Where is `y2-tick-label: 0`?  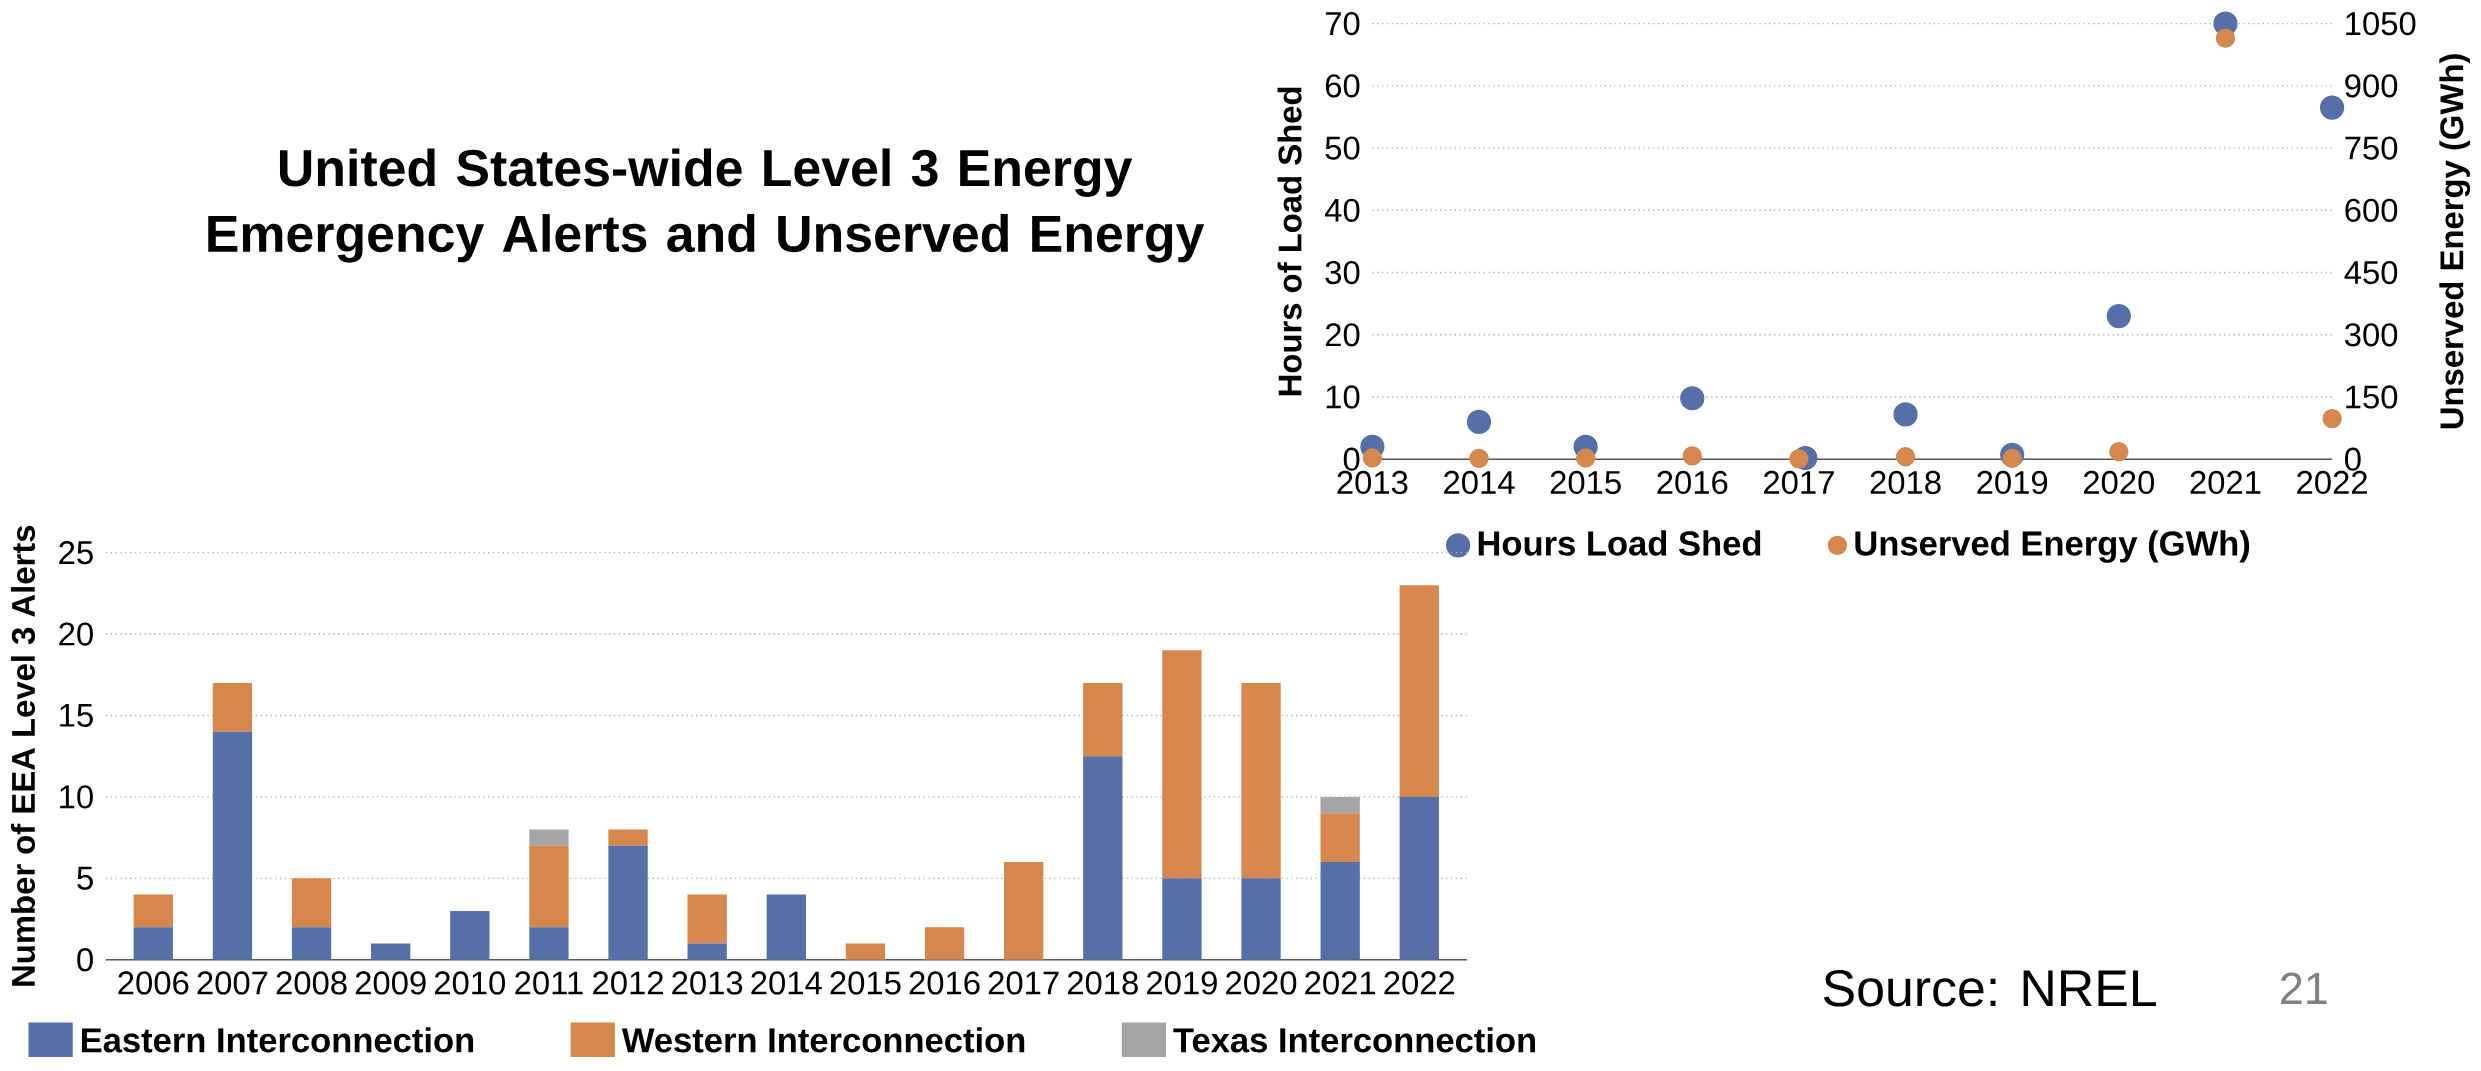 y2-tick-label: 0 is located at coordinates (2353, 459).